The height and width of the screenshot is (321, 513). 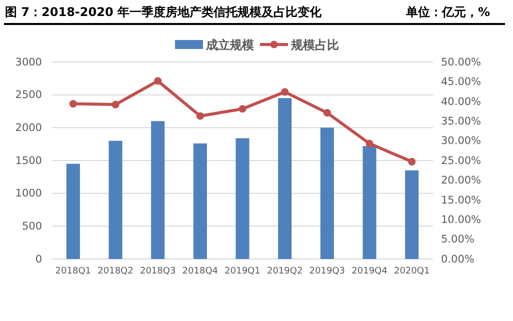 I want to click on x-tick-label: 2019Q3, so click(x=327, y=271).